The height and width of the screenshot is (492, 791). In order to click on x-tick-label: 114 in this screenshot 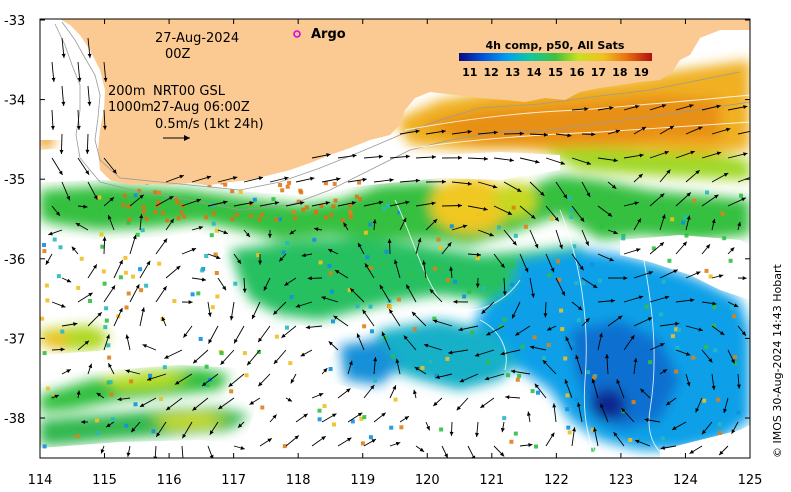, I will do `click(40, 480)`.